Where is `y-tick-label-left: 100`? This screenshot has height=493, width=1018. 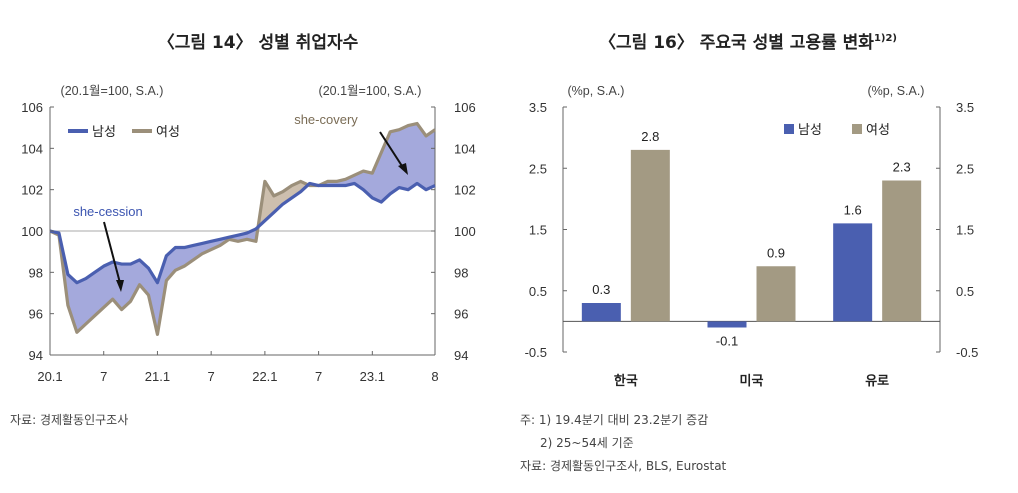 y-tick-label-left: 100 is located at coordinates (32, 231).